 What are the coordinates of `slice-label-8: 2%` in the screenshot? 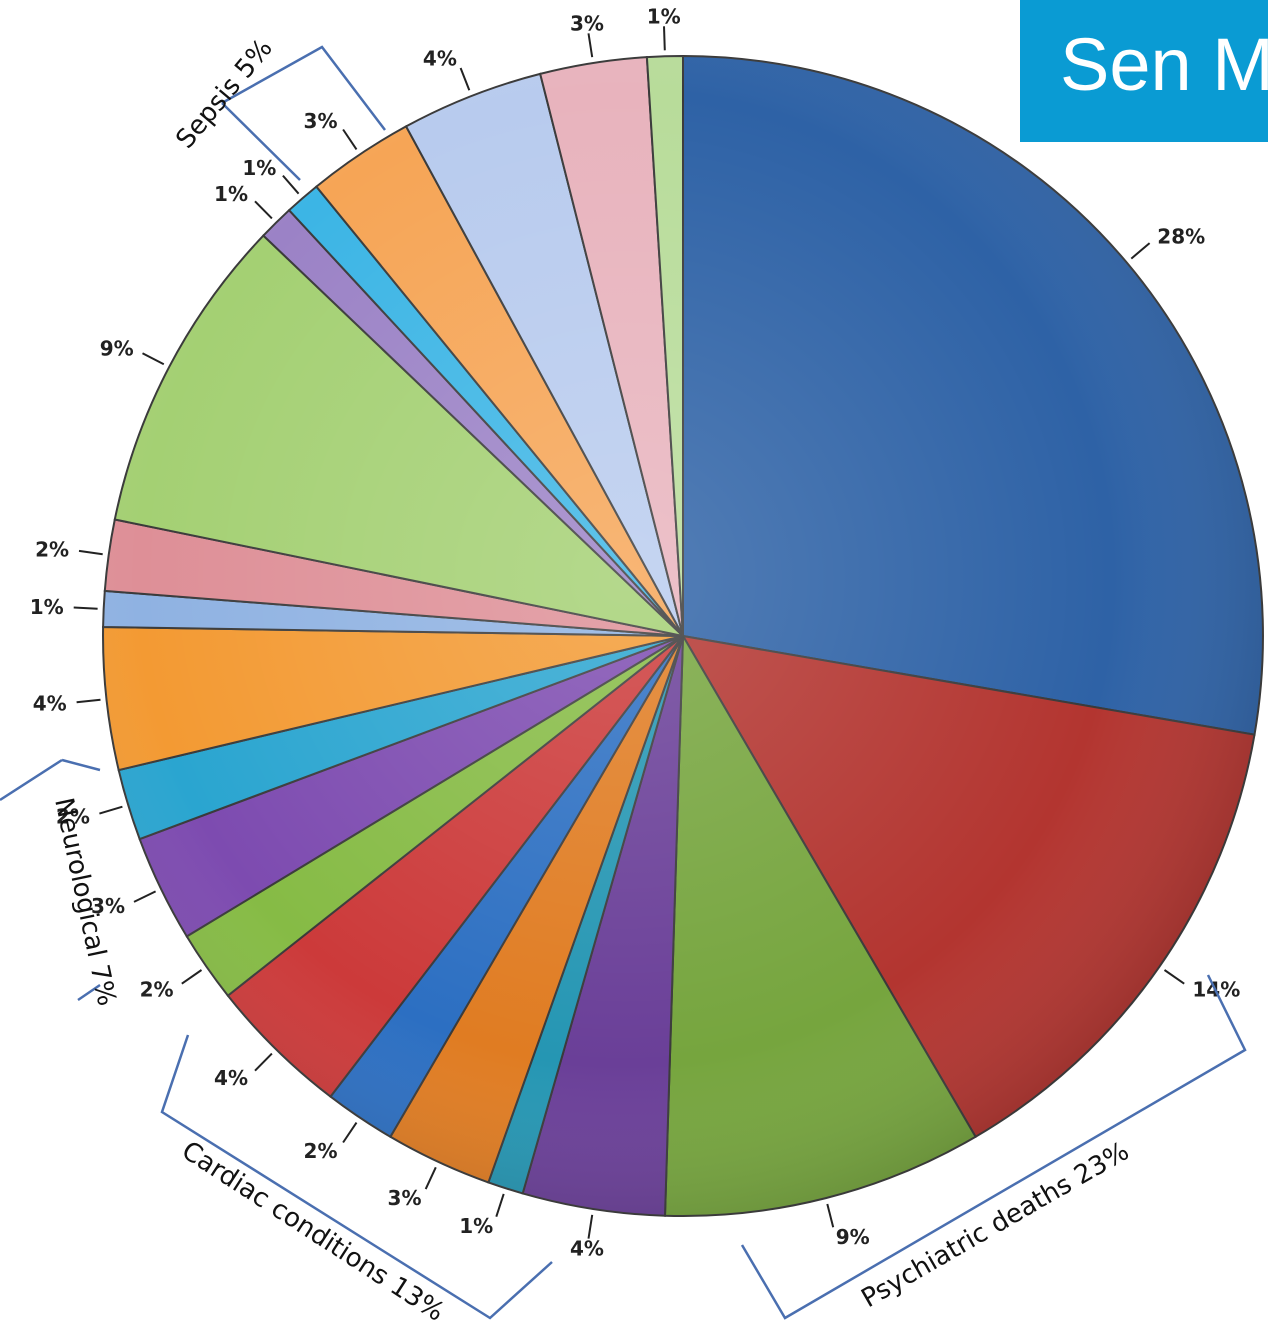 It's located at (157, 989).